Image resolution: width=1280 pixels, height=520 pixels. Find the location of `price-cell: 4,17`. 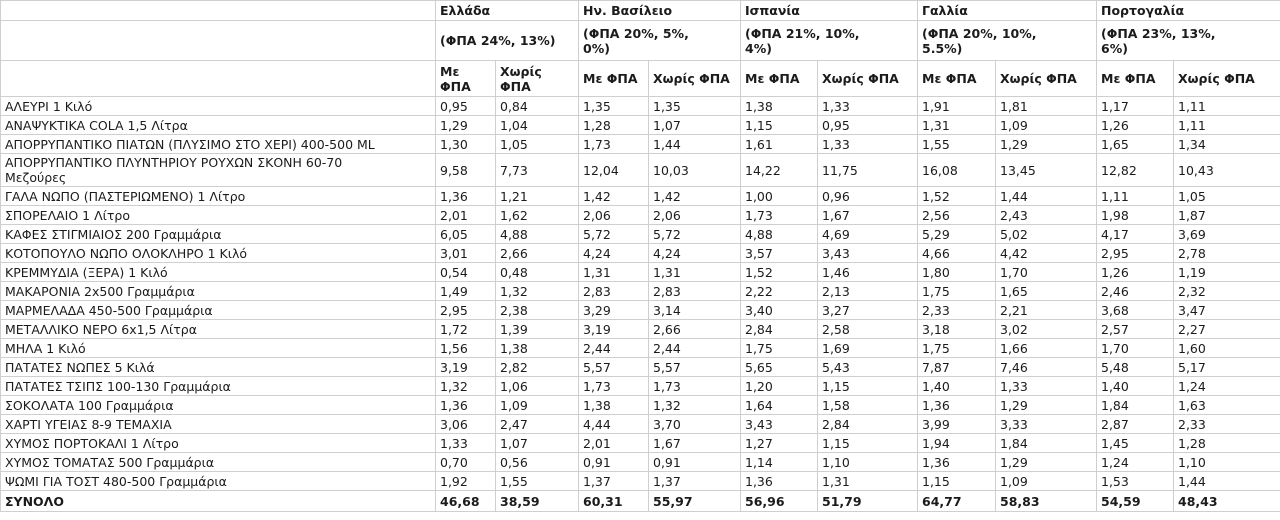

price-cell: 4,17 is located at coordinates (1135, 234).